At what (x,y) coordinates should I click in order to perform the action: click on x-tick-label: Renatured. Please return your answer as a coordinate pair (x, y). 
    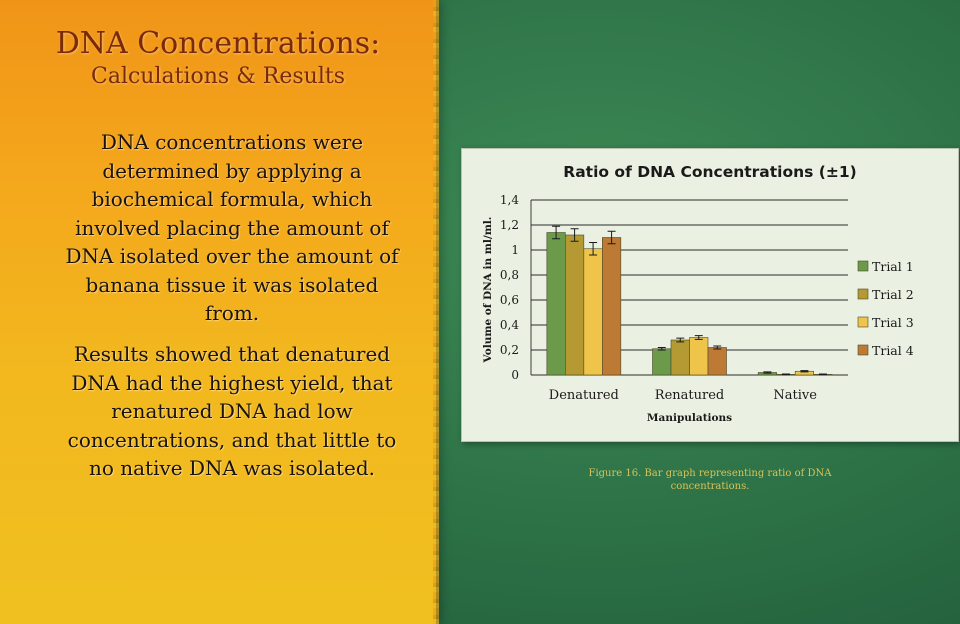
    Looking at the image, I should click on (689, 395).